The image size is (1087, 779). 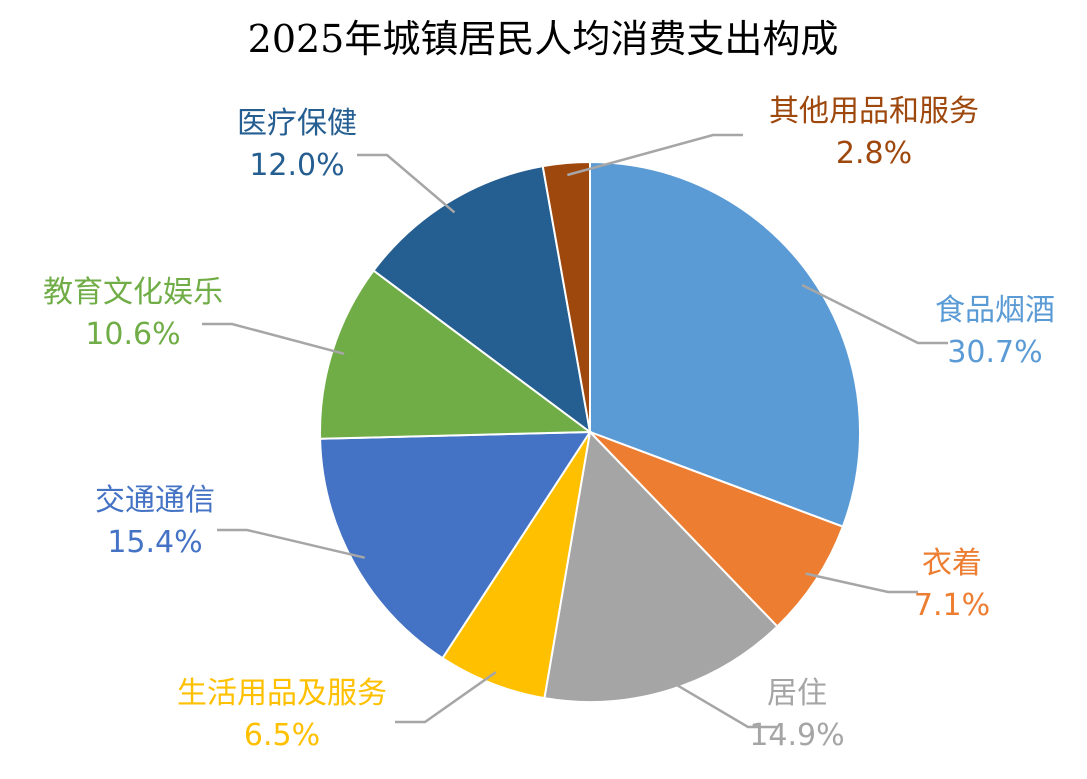 What do you see at coordinates (995, 310) in the screenshot?
I see `slice-category-label: 食品烟酒` at bounding box center [995, 310].